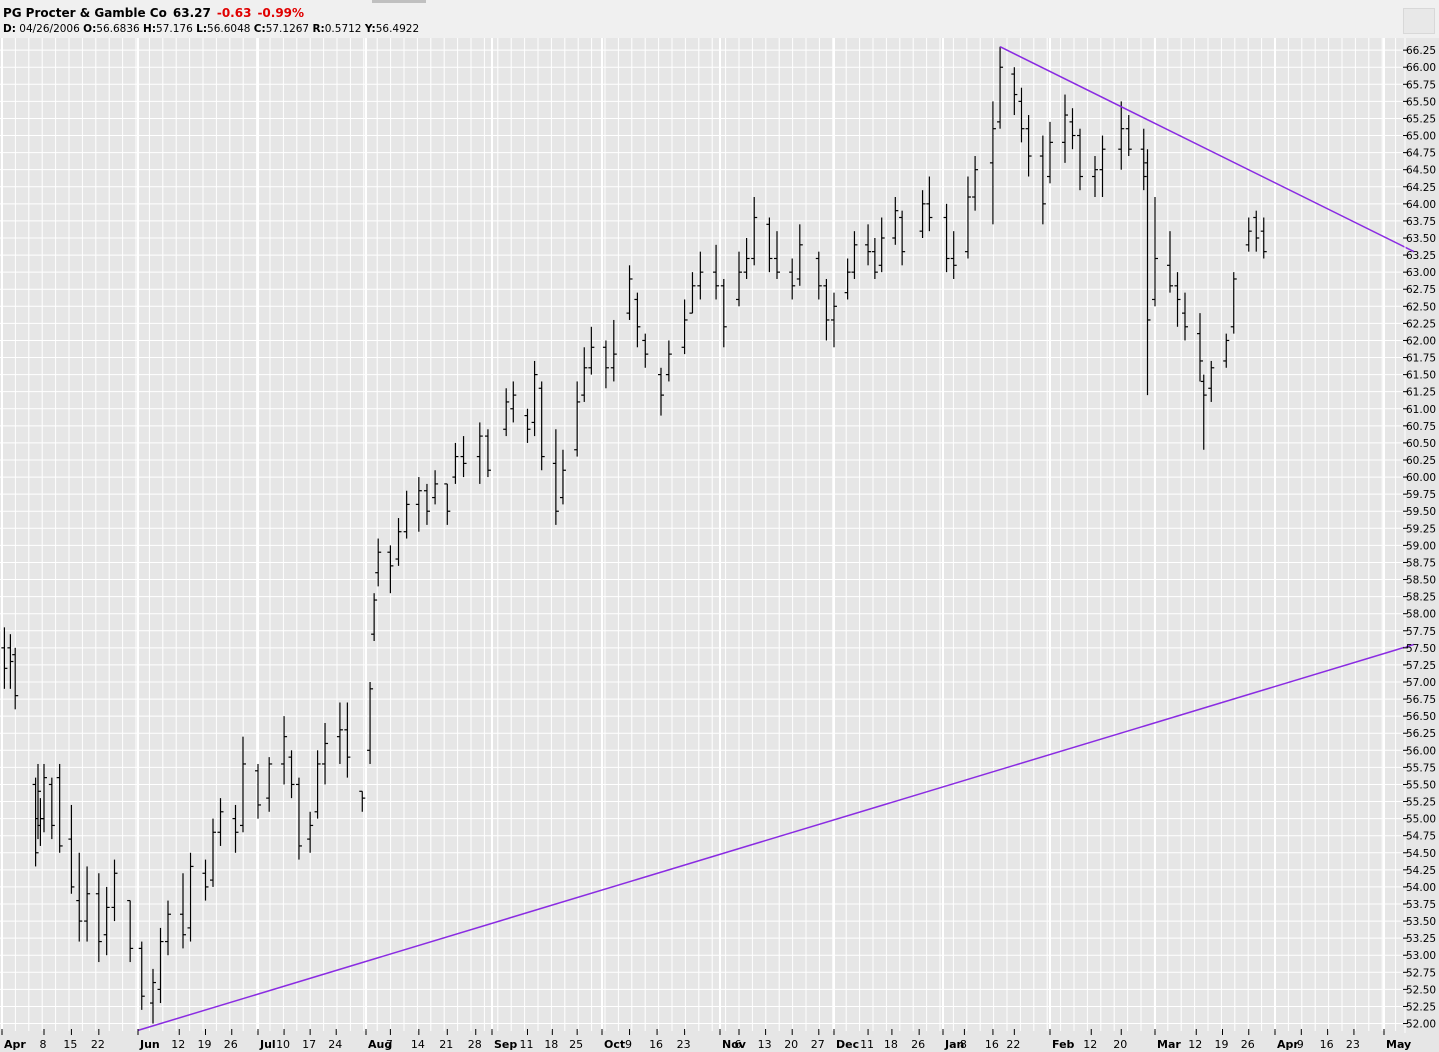  Describe the element at coordinates (1421, 581) in the screenshot. I see `y-tick-label: 58.50` at that location.